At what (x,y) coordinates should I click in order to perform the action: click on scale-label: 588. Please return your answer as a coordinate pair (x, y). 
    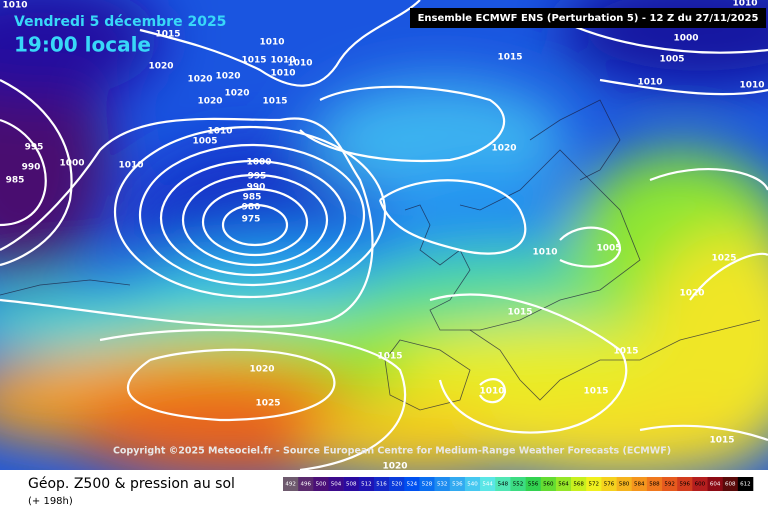
    Looking at the image, I should click on (654, 485).